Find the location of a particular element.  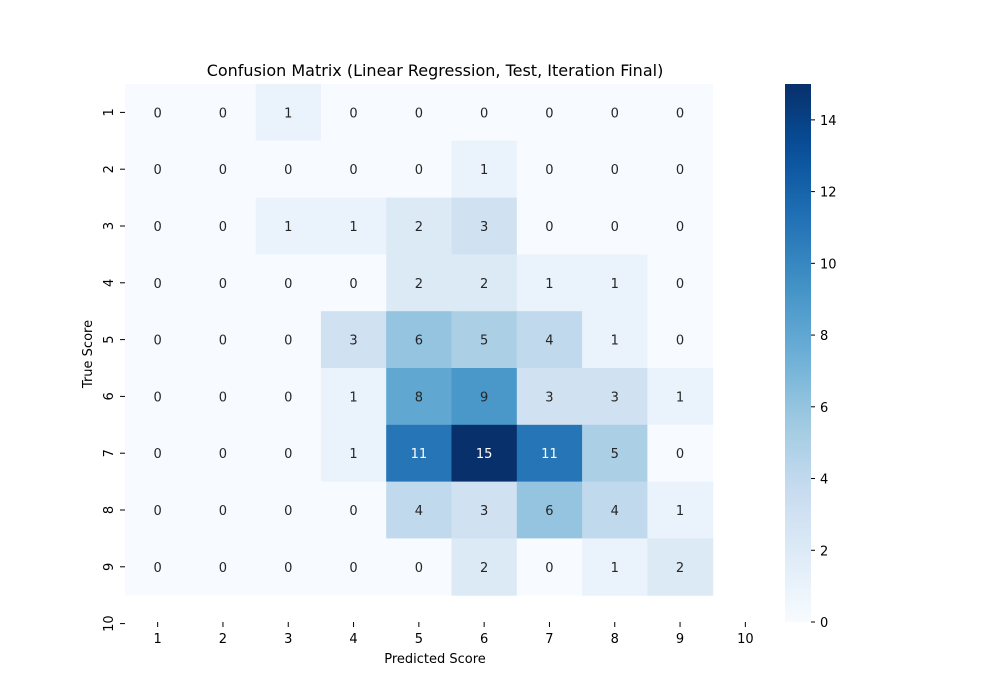

colorbar-tick-label: 0 is located at coordinates (824, 623).